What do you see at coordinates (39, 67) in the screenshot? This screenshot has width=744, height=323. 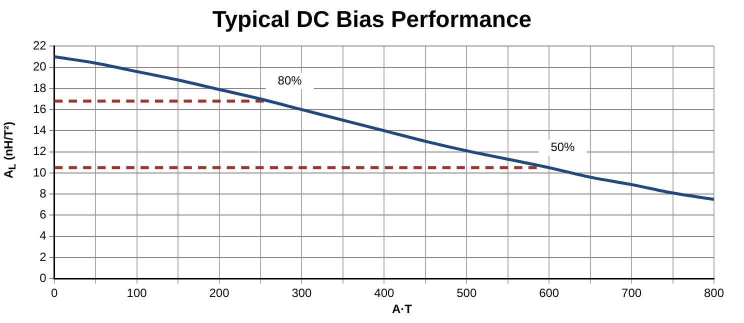 I see `y-tick-label: 20` at bounding box center [39, 67].